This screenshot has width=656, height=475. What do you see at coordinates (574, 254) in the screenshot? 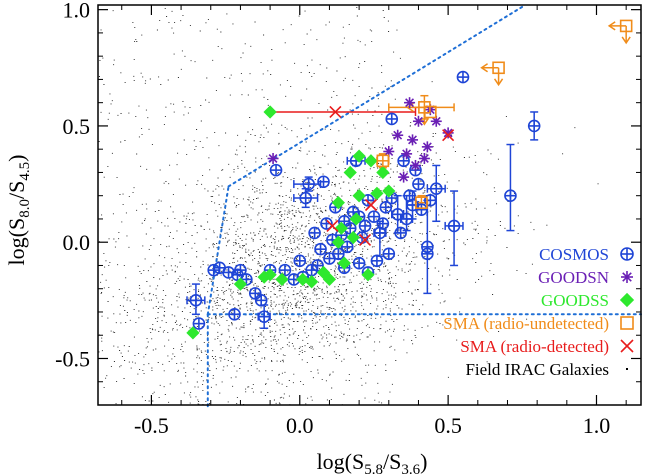
I see `legend-label-0: COSMOS` at bounding box center [574, 254].